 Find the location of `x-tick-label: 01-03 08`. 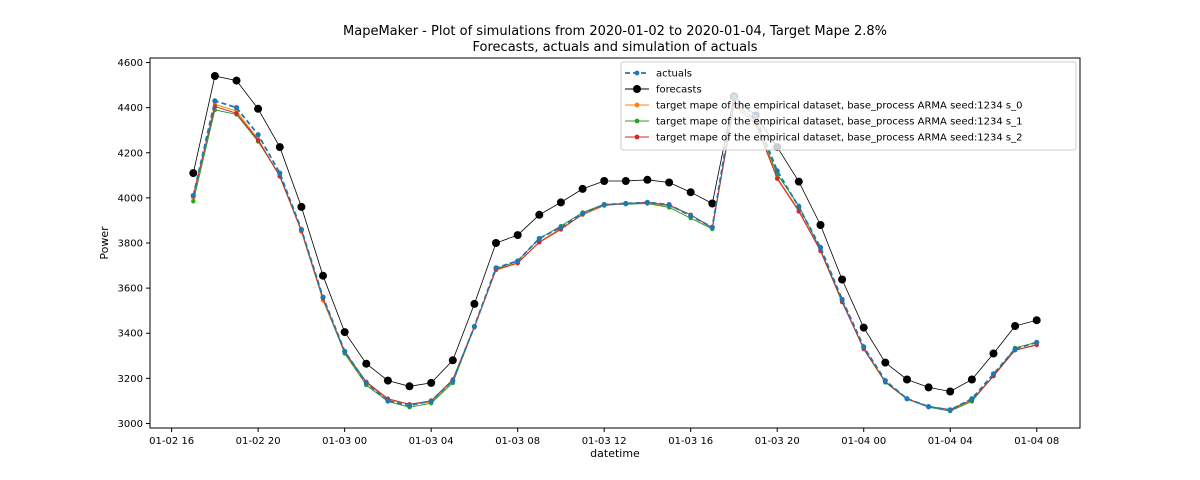

x-tick-label: 01-03 08 is located at coordinates (517, 441).